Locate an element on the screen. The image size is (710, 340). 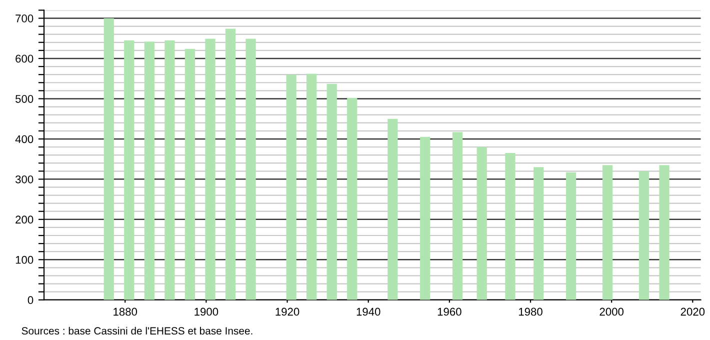
source-note: Sources : base Cassini de l'EHESS et base Insee. is located at coordinates (137, 330).